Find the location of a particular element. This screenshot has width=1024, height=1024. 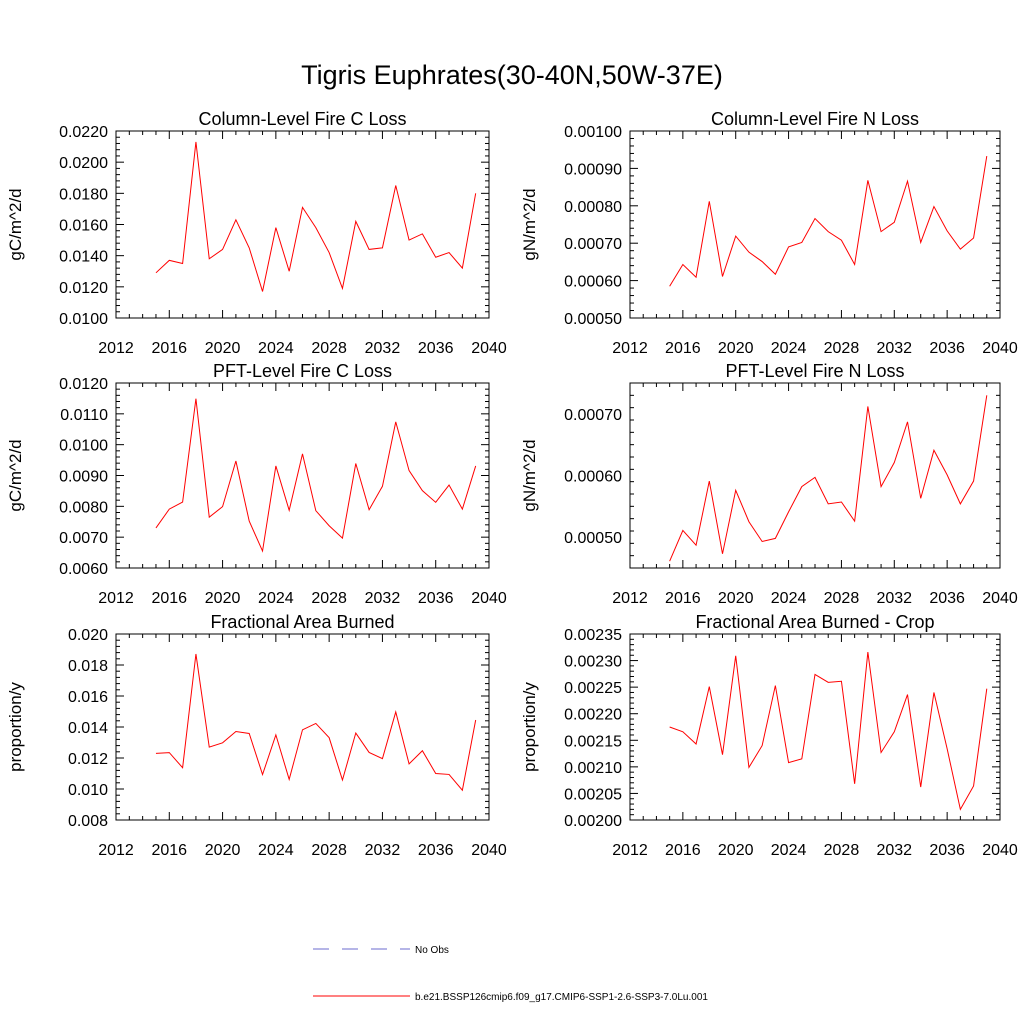

y-tick-label: 0.0180 is located at coordinates (83, 194).